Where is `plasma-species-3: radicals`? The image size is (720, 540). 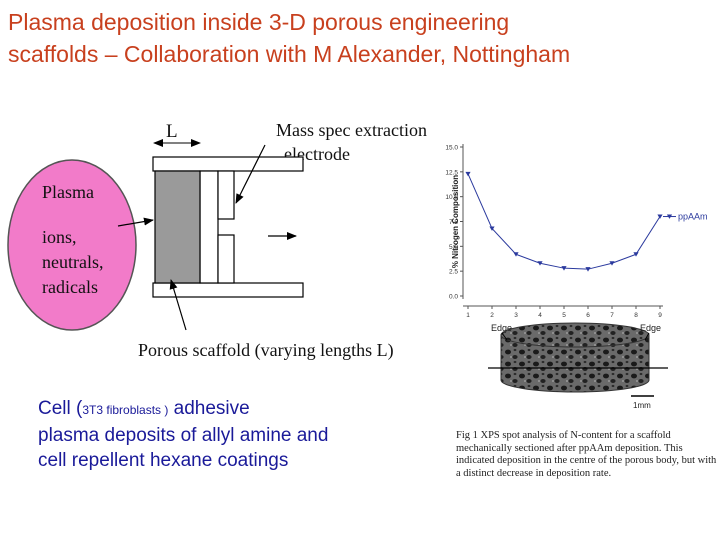
plasma-species-3: radicals is located at coordinates (70, 287).